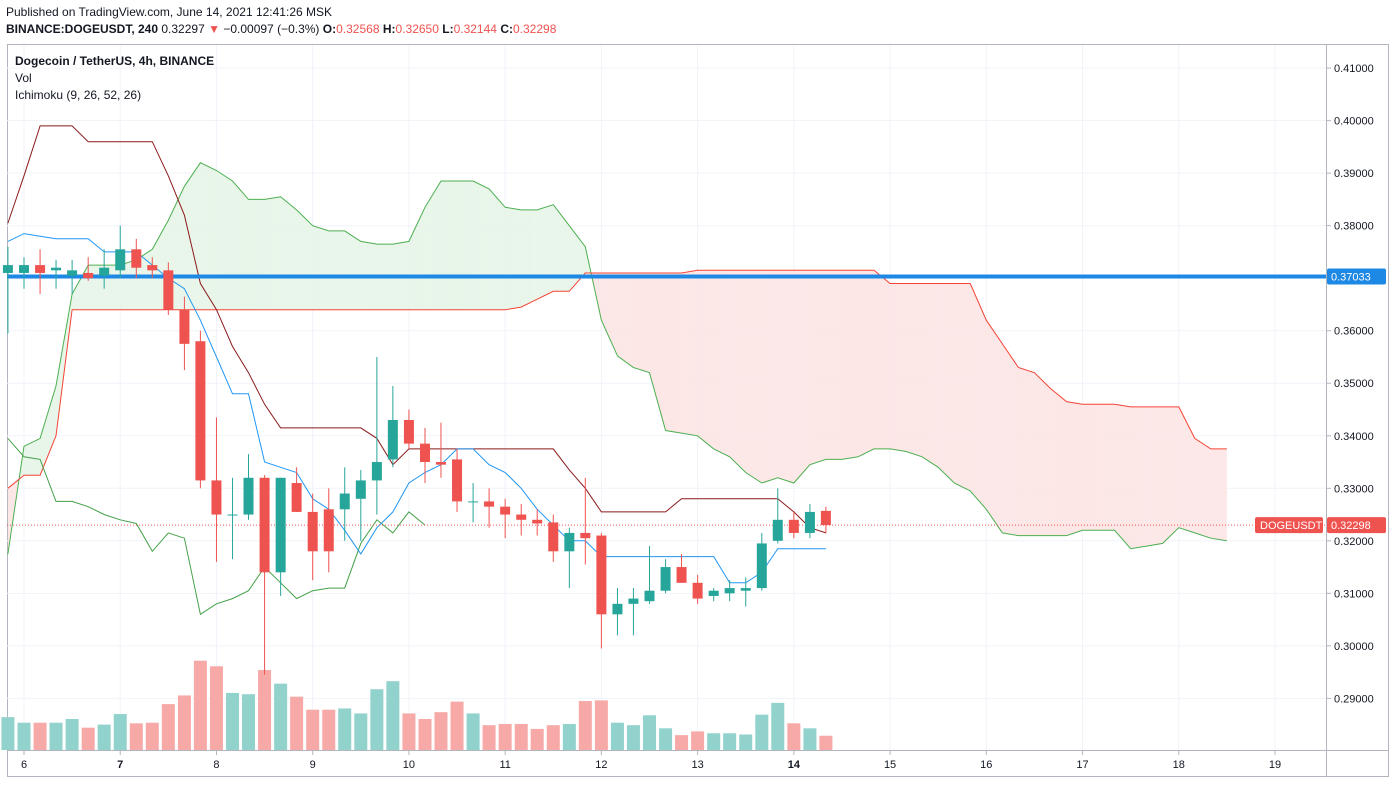  Describe the element at coordinates (23, 78) in the screenshot. I see `legend-volume: Vol` at that location.